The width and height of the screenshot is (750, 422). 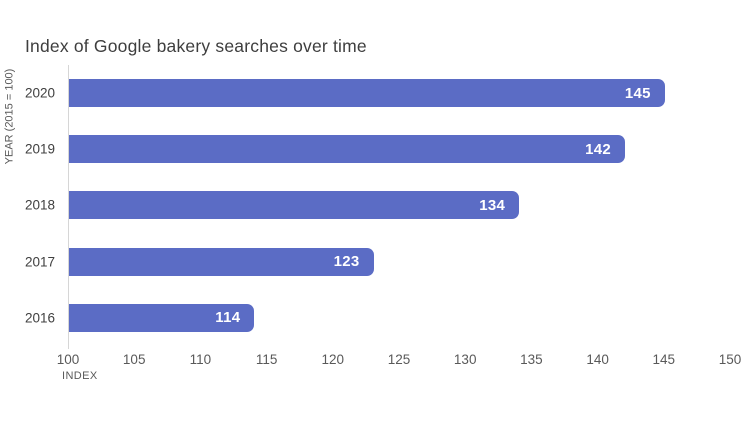 I want to click on y-axis-line, so click(x=68, y=207).